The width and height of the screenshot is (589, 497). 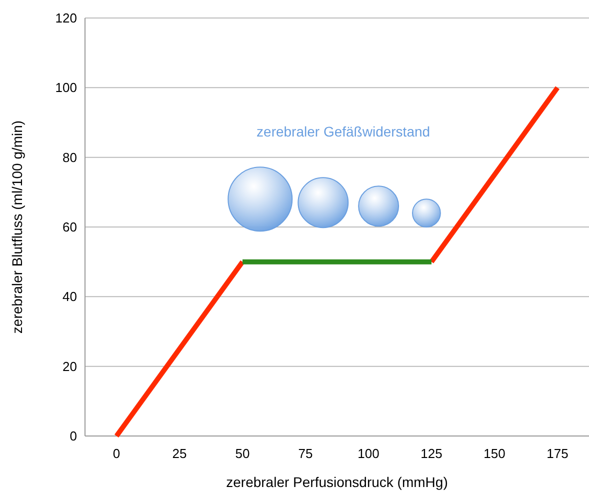 What do you see at coordinates (305, 453) in the screenshot?
I see `x-tick-label: 75` at bounding box center [305, 453].